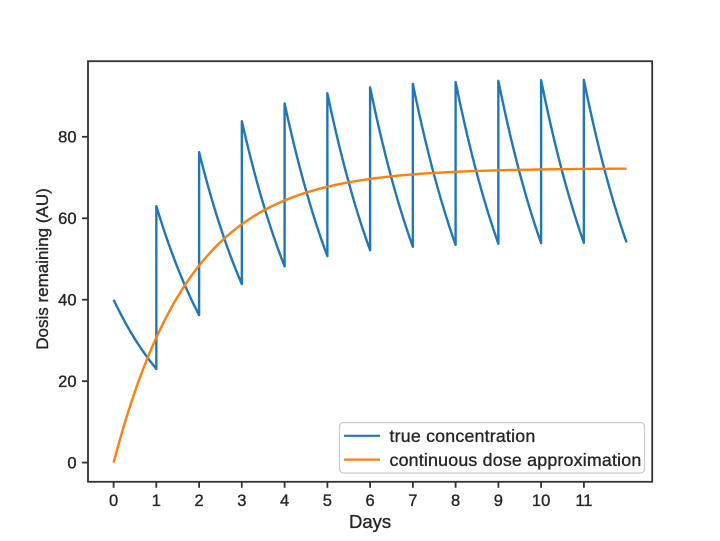 The width and height of the screenshot is (720, 541). What do you see at coordinates (463, 436) in the screenshot?
I see `svg-text: true concentration` at bounding box center [463, 436].